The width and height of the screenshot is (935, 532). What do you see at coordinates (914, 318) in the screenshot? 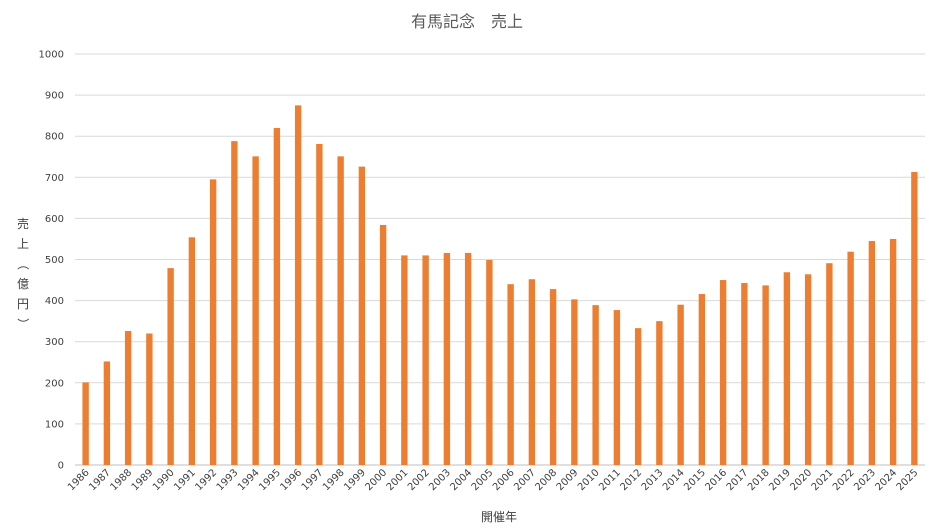
I see `bar-2025` at bounding box center [914, 318].